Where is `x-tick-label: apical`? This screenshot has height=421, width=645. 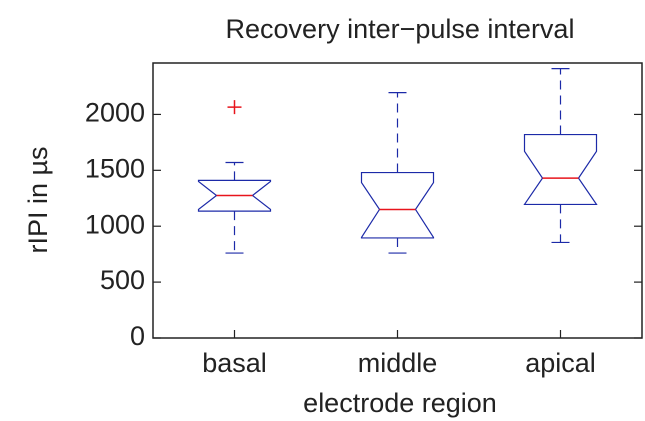
x-tick-label: apical is located at coordinates (560, 363).